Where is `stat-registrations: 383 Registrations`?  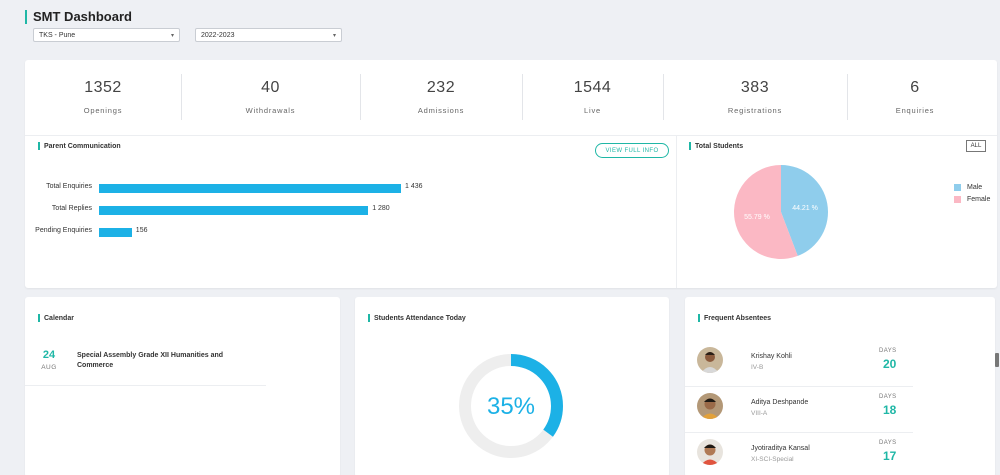
stat-registrations: 383 Registrations is located at coordinates (755, 97).